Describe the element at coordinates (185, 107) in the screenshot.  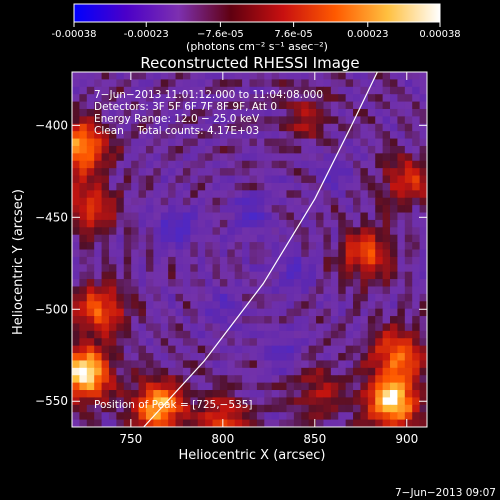
I see `annotation-detectors: Detectors: 3F 5F 6F 7F 8F 9F, Att 0` at that location.